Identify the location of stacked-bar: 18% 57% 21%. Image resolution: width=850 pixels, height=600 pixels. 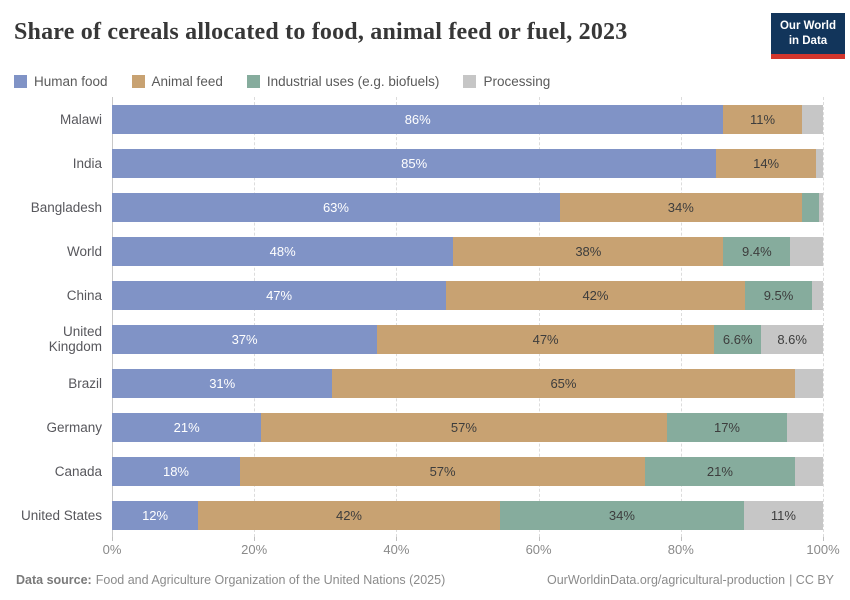
(467, 471).